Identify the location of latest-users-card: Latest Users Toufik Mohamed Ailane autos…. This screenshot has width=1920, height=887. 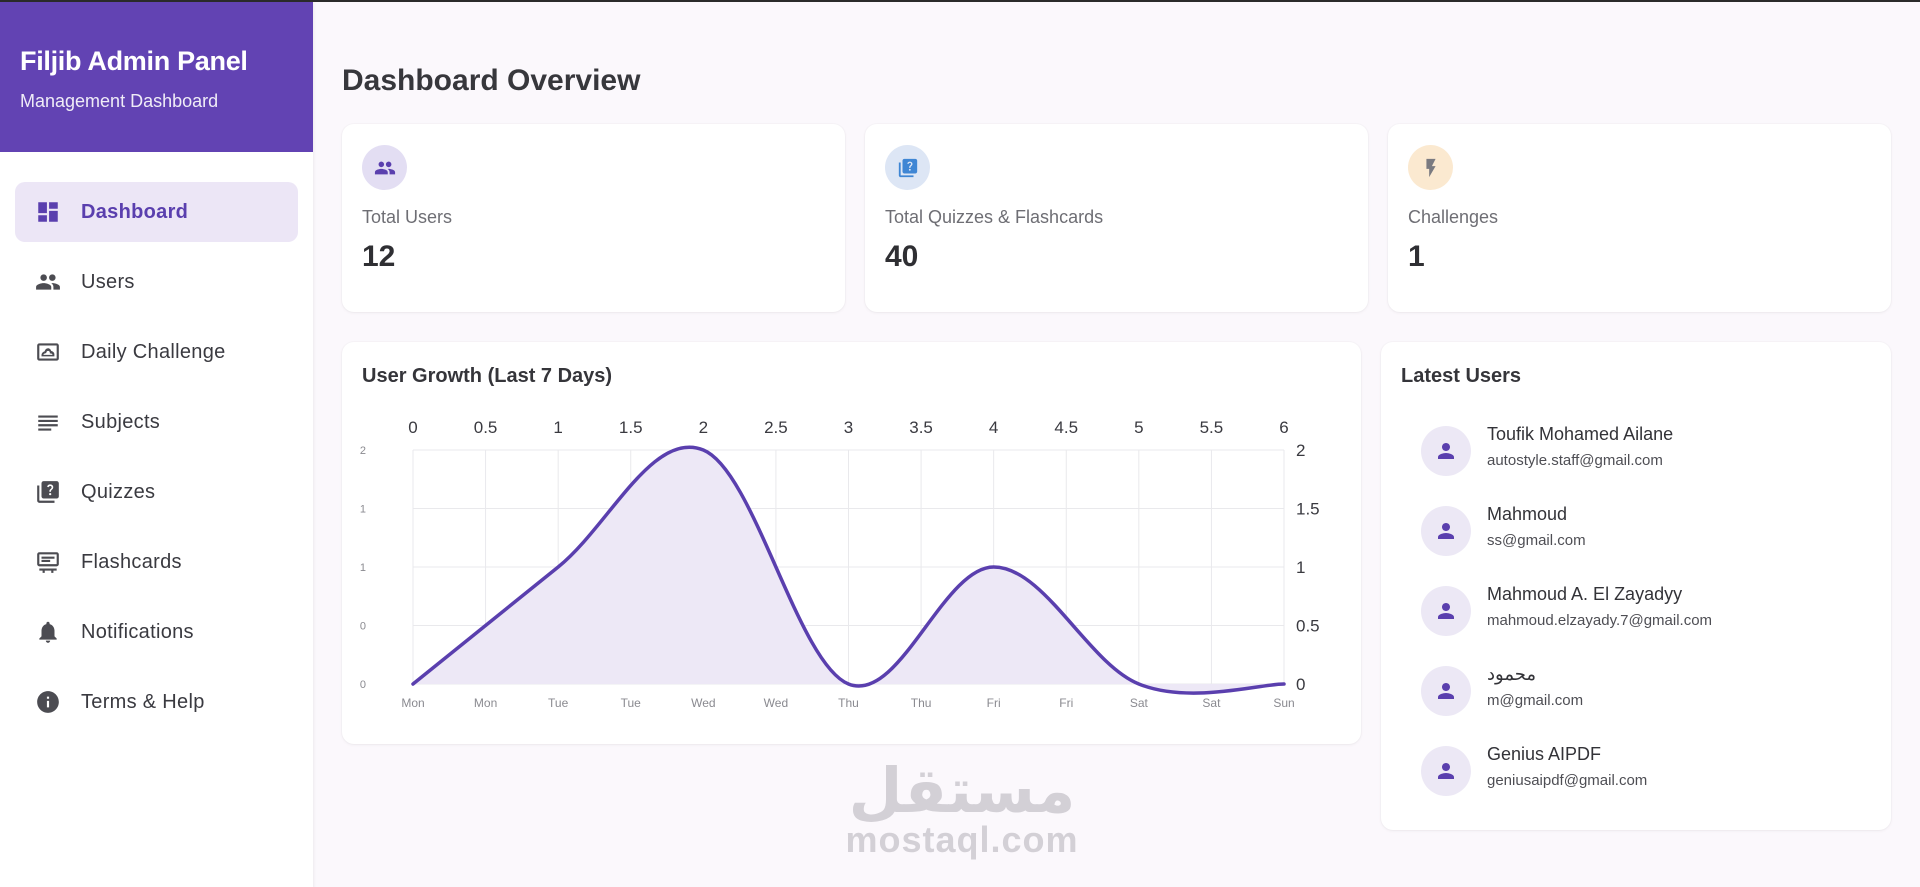
(1636, 586).